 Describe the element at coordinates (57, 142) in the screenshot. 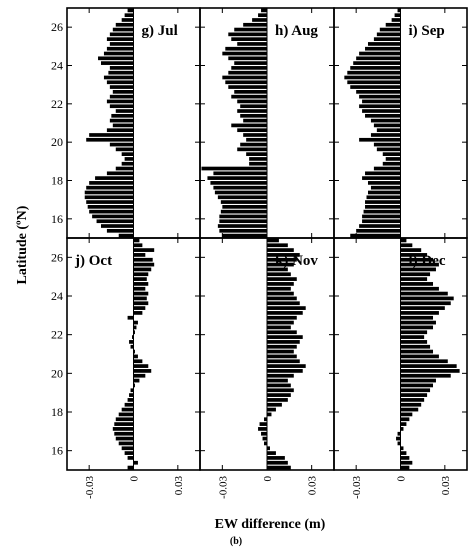

I see `y-tick-label: 20` at that location.